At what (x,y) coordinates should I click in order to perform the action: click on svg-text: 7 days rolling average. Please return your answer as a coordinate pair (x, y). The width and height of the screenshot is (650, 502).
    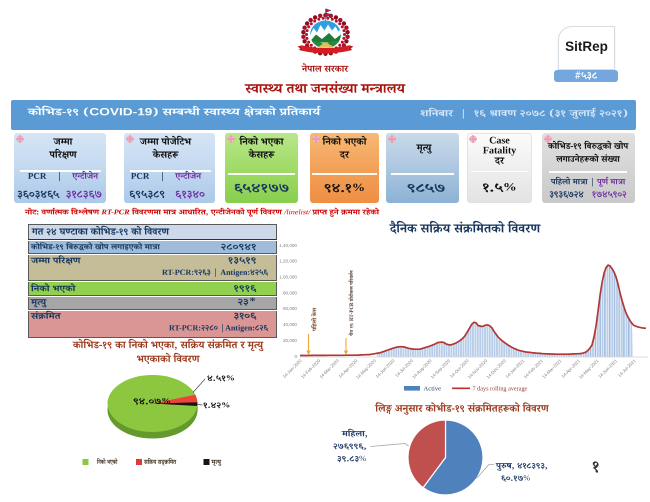
    Looking at the image, I should click on (500, 389).